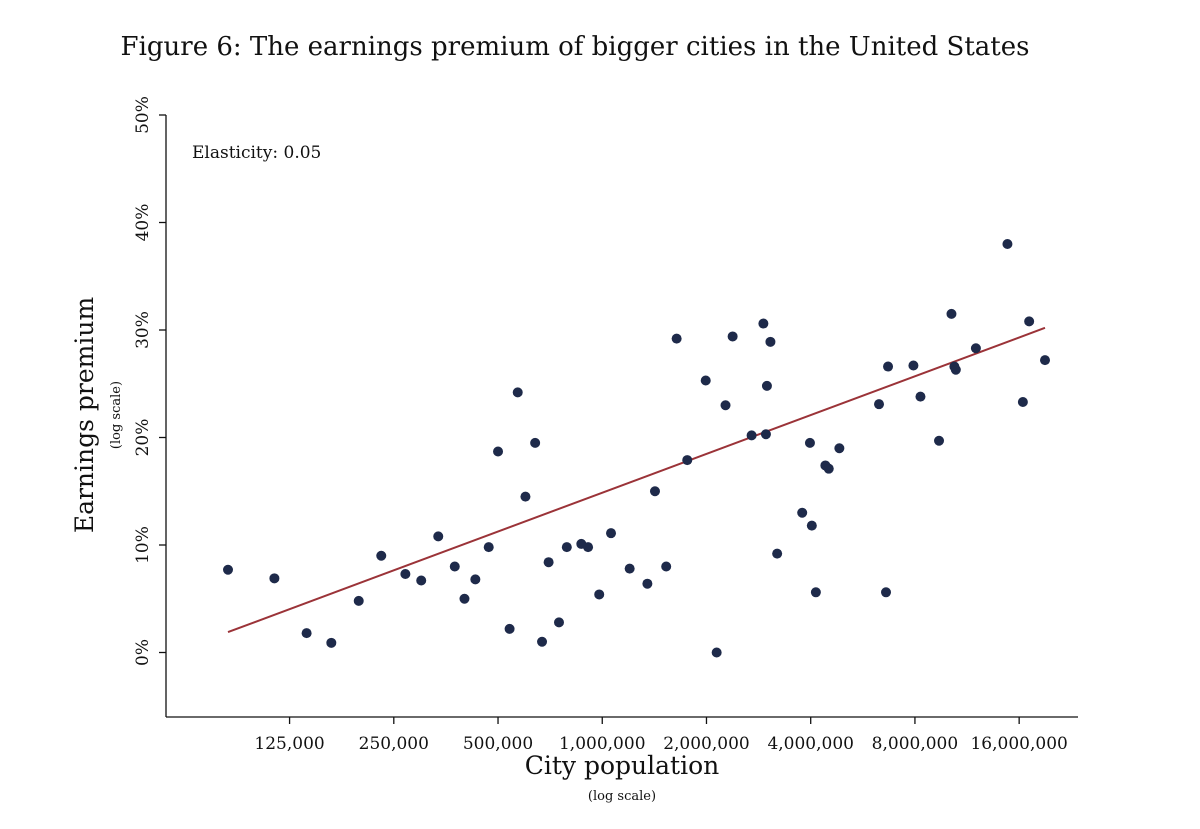 This screenshot has height=829, width=1200. I want to click on y-tick-label: 0%, so click(143, 652).